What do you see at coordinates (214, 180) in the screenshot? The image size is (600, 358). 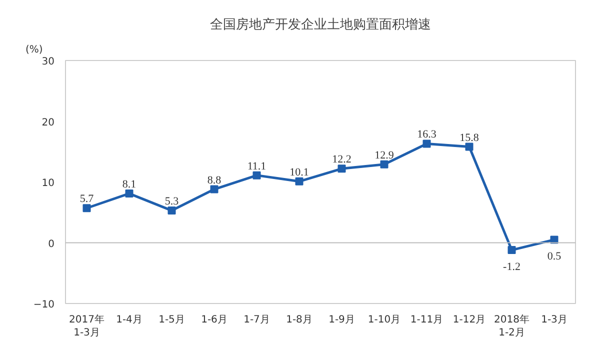 I see `data-label: 8.8` at bounding box center [214, 180].